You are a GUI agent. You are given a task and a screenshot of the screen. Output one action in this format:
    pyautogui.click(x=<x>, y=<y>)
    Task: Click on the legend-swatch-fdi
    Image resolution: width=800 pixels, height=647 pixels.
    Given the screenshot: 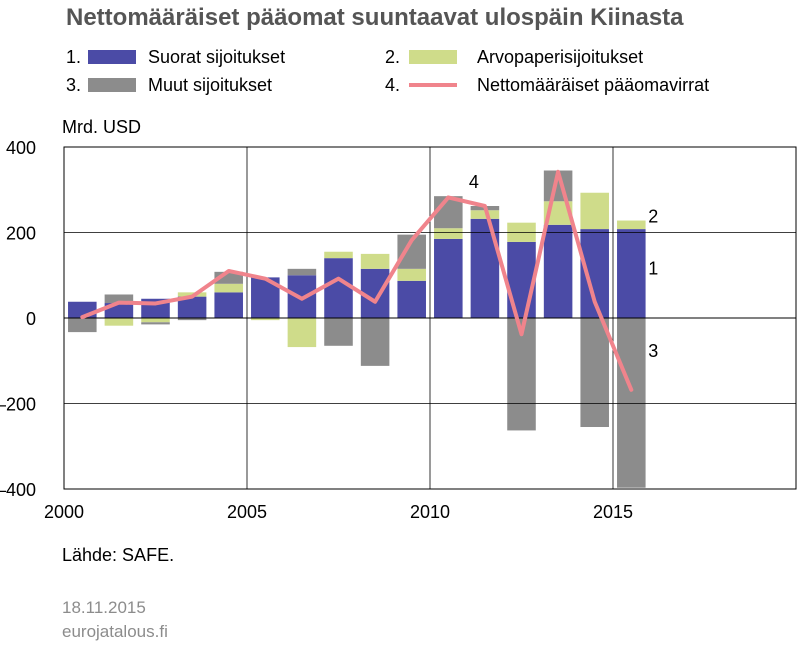 What is the action you would take?
    pyautogui.click(x=112, y=57)
    